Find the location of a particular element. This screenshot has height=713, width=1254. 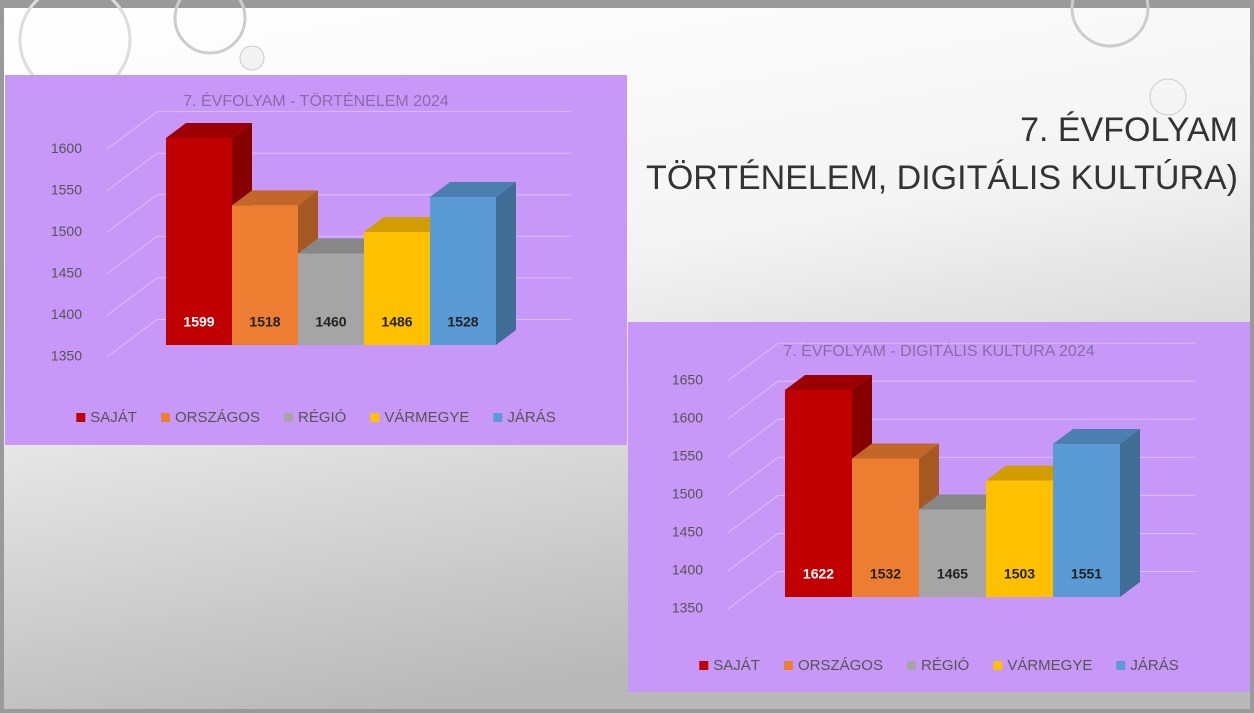

chart-title: 7. ÉVFOLYAM - DIGITÁLIS KULTÚRA 2024 is located at coordinates (938, 350).